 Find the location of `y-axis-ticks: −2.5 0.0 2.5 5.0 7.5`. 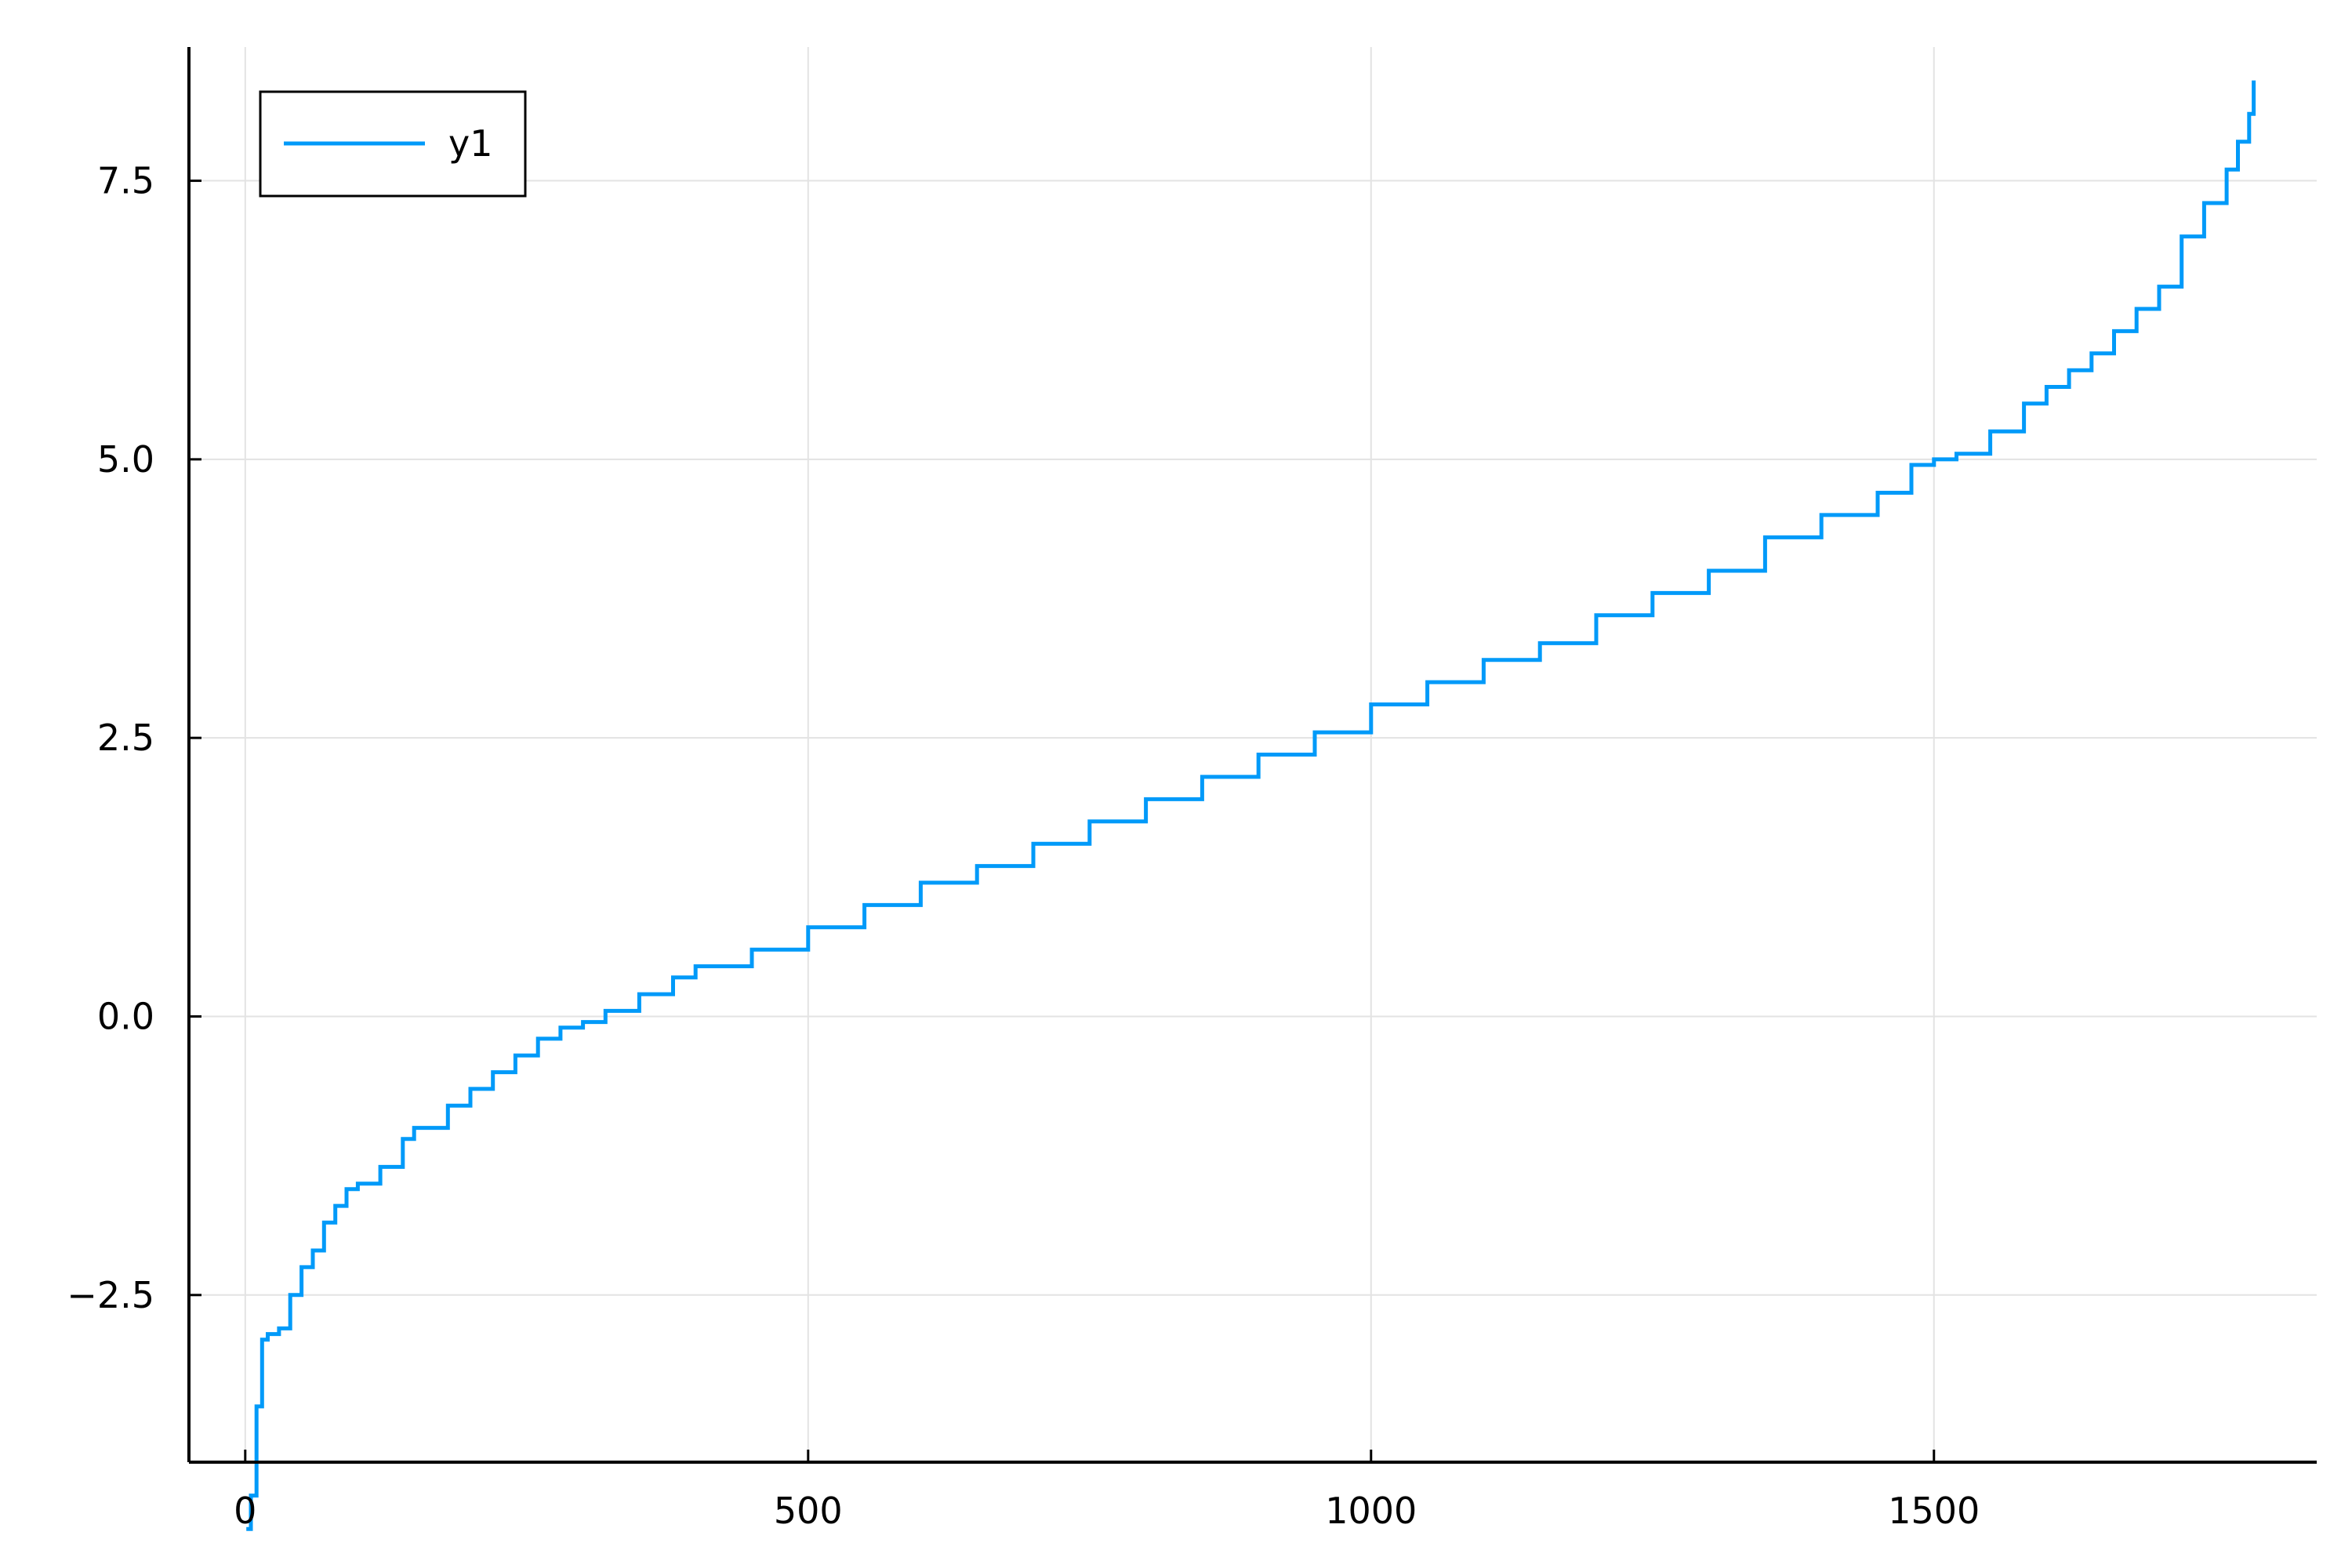

y-axis-ticks: −2.5 0.0 2.5 5.0 7.5 is located at coordinates (134, 738).